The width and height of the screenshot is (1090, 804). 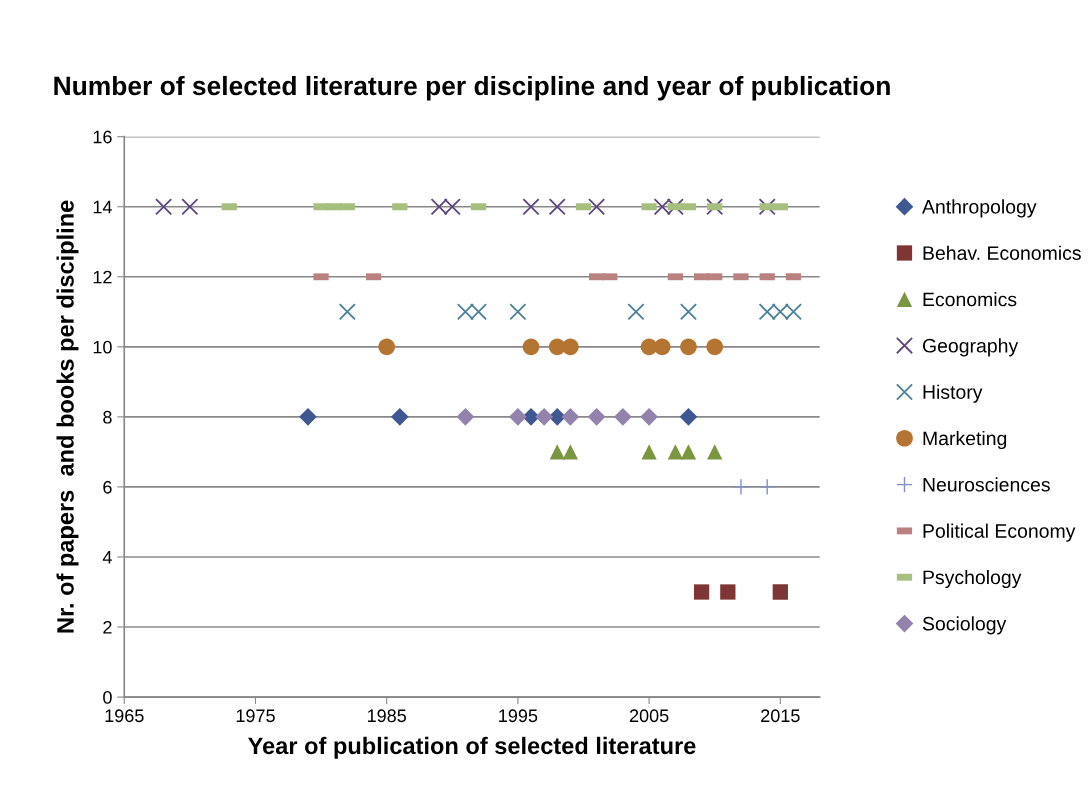 What do you see at coordinates (102, 347) in the screenshot?
I see `y-tick-label: 10` at bounding box center [102, 347].